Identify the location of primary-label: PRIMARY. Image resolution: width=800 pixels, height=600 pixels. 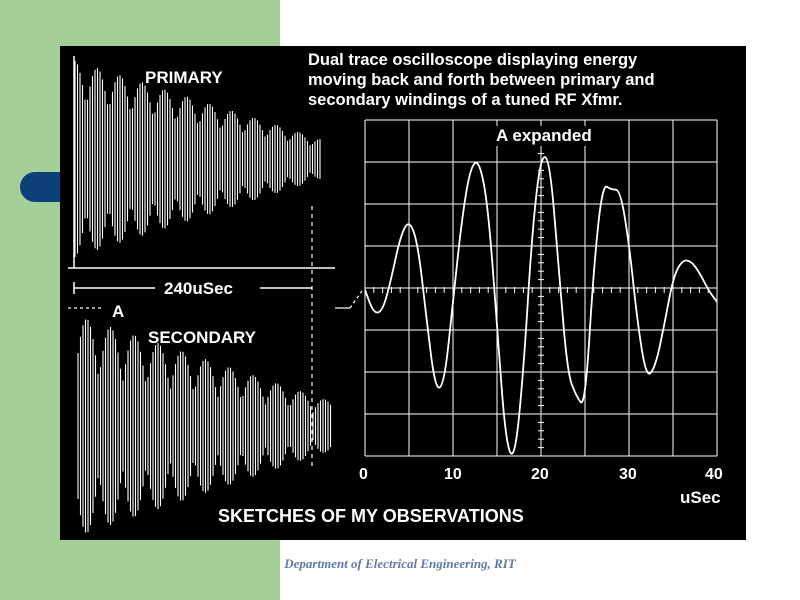
(184, 77).